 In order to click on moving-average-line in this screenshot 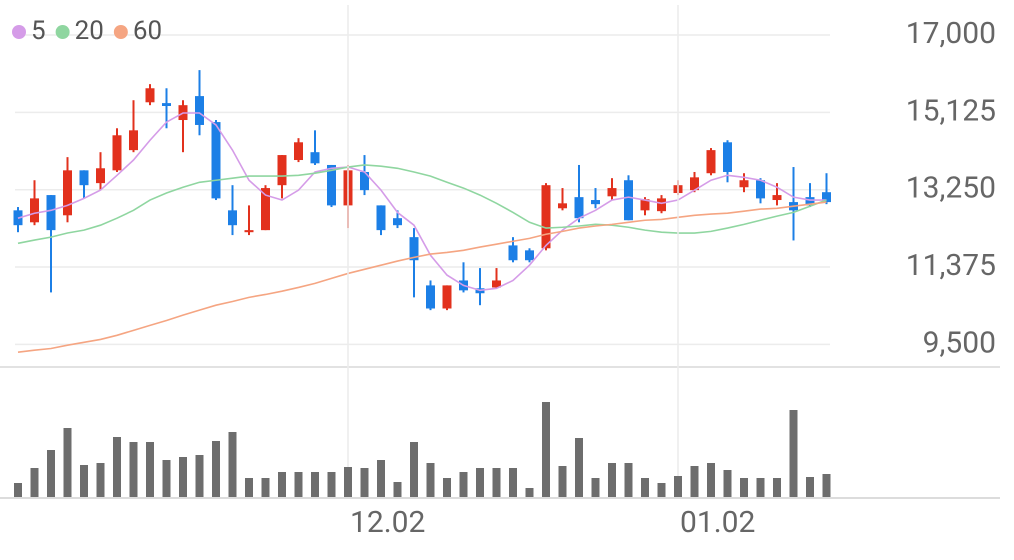, I will do `click(422, 204)`.